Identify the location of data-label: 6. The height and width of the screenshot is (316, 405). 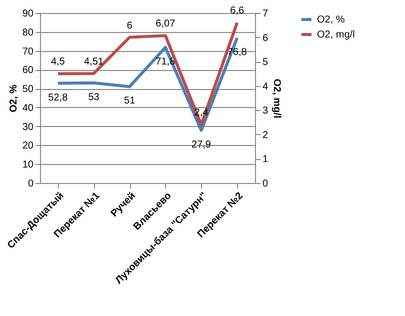
(129, 26).